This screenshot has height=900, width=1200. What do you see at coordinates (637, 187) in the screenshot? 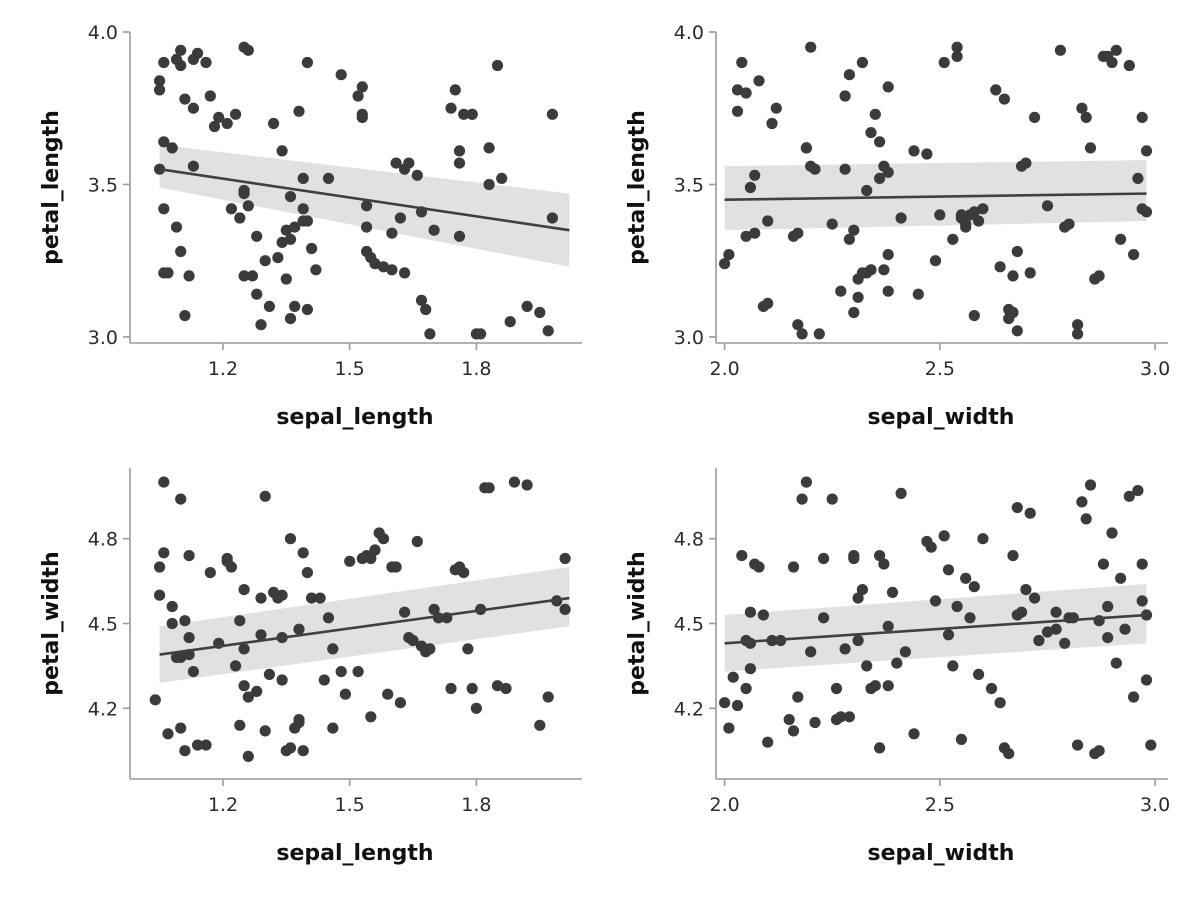
I see `y-axis-label: petal_length` at bounding box center [637, 187].